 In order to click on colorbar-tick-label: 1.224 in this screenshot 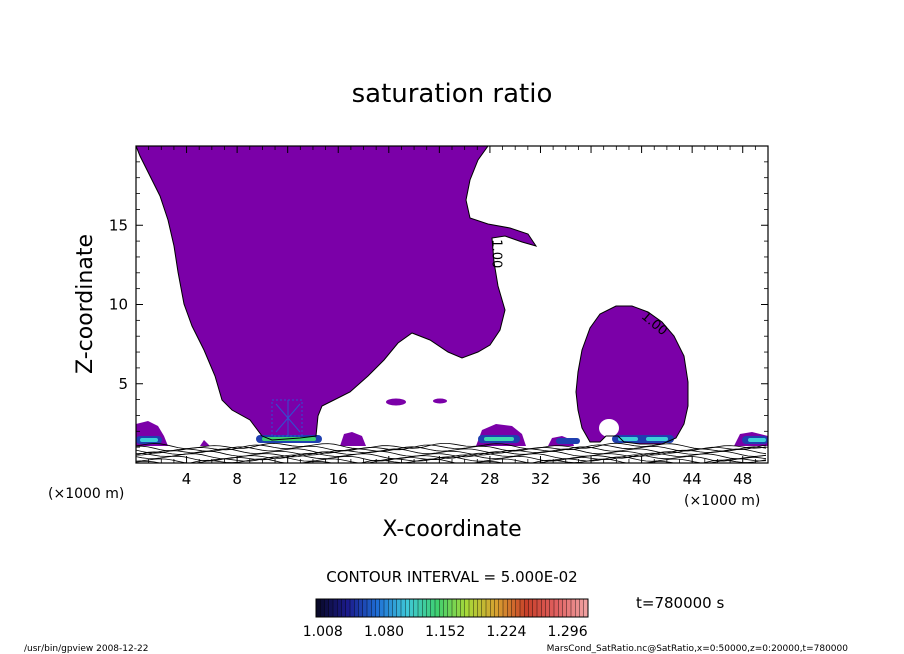, I will do `click(506, 632)`.